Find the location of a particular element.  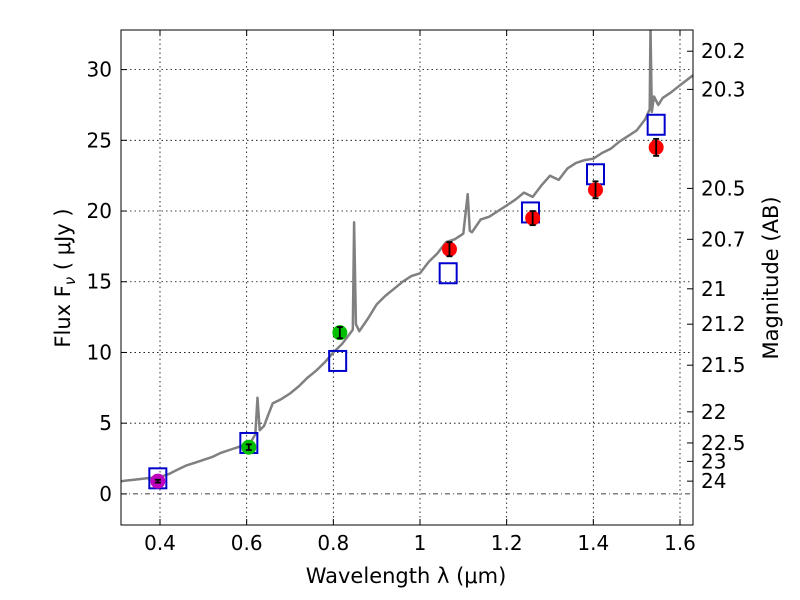

right-tick-label: 21.2 is located at coordinates (723, 324).